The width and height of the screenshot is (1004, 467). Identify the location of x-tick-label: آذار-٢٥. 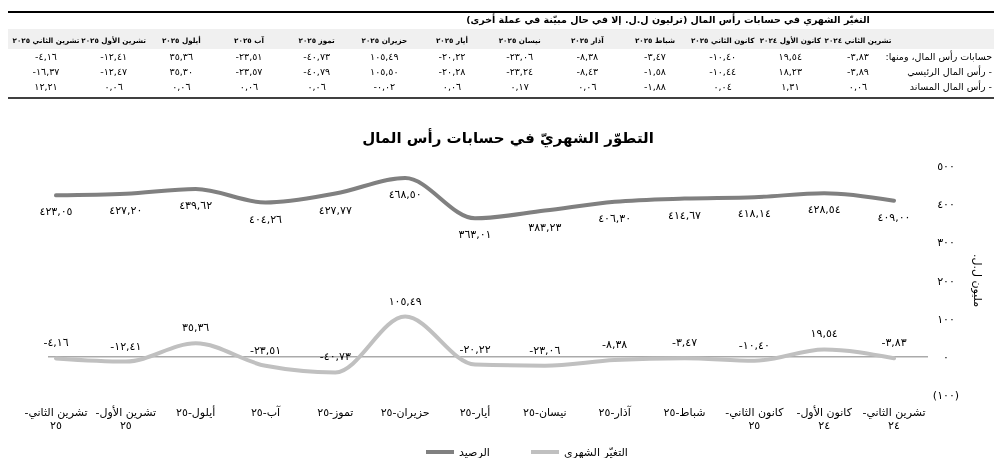
(615, 412).